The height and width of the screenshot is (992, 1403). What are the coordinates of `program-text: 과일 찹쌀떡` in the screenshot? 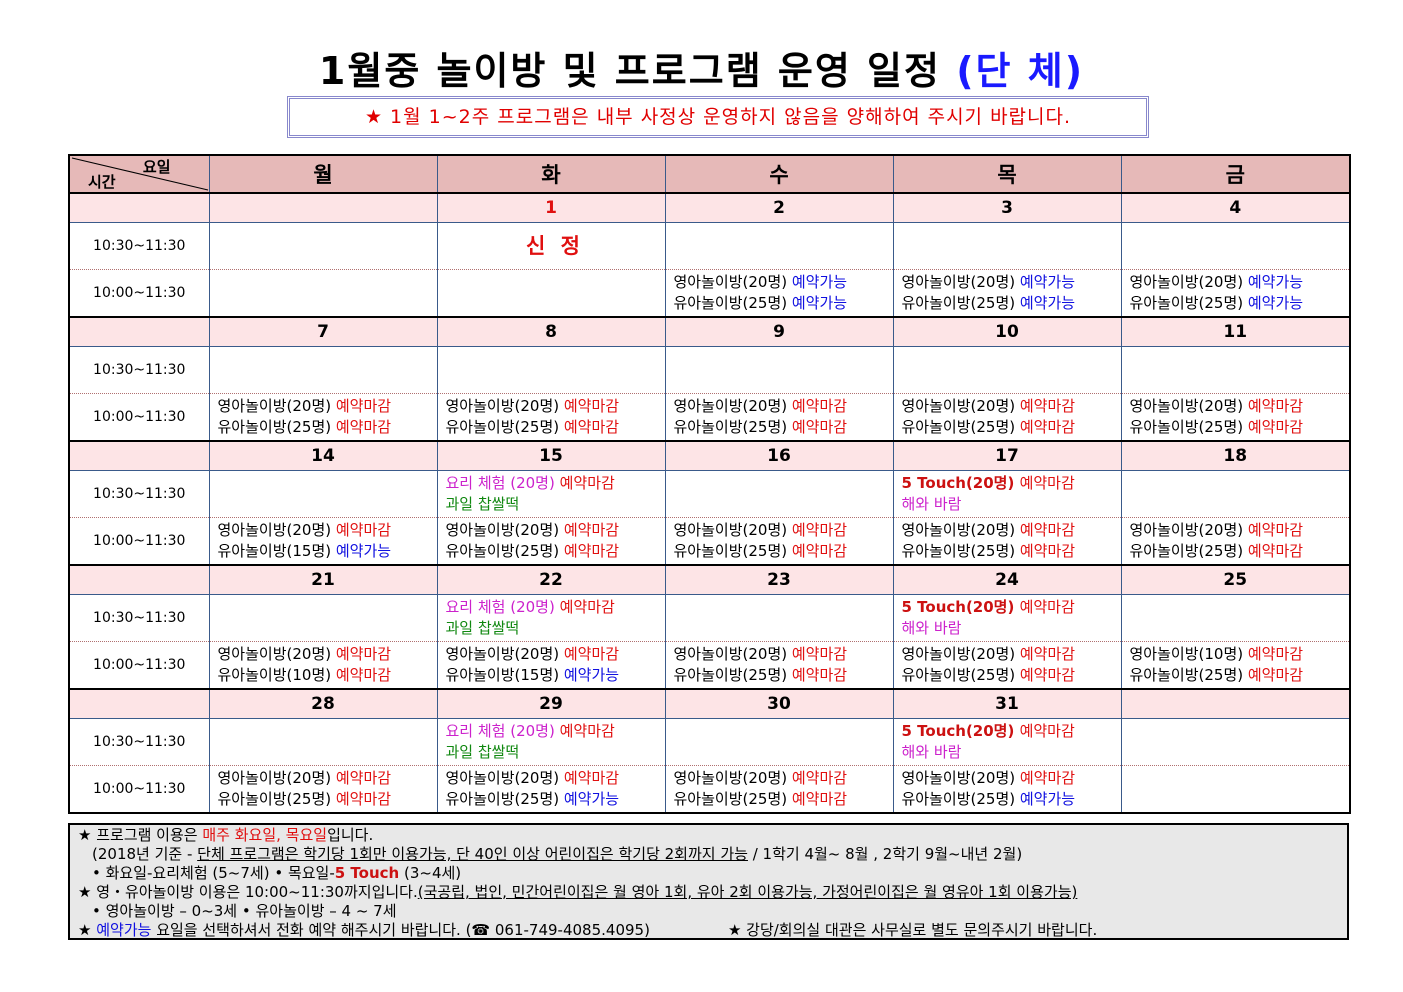 It's located at (482, 628).